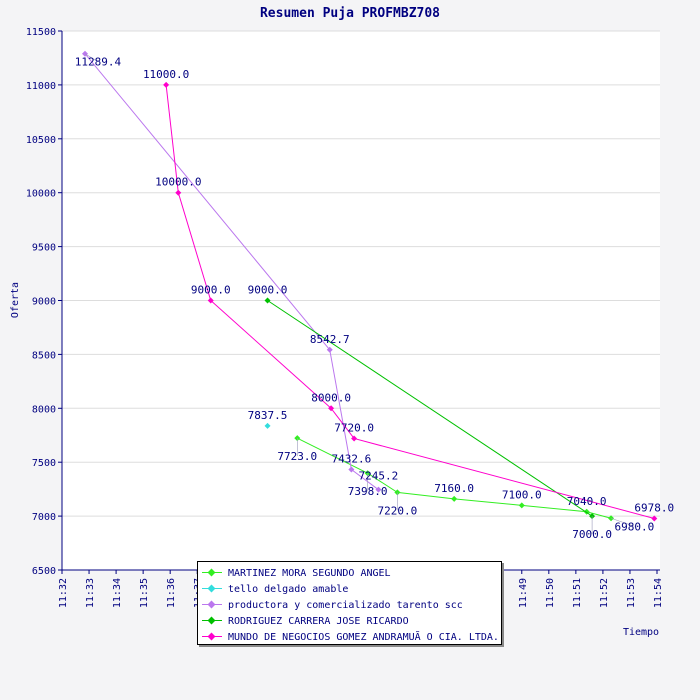 This screenshot has height=700, width=700. I want to click on legend-item: tello delgado amable, so click(349, 589).